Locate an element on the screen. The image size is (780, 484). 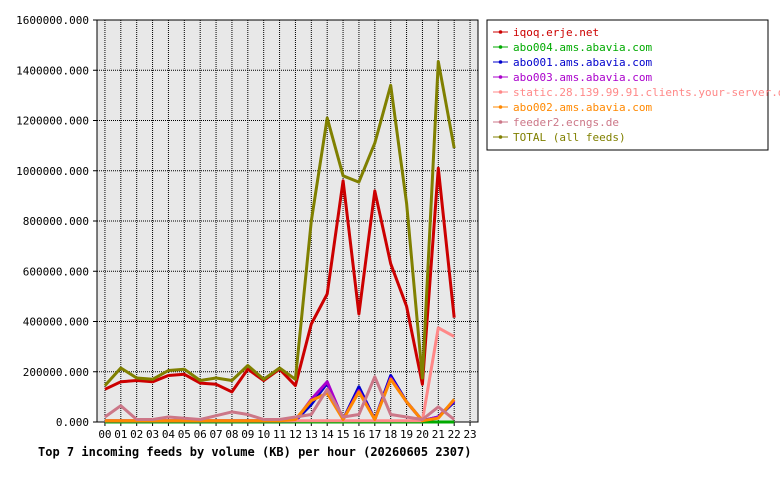
x-tick-label: 09 is located at coordinates (247, 434).